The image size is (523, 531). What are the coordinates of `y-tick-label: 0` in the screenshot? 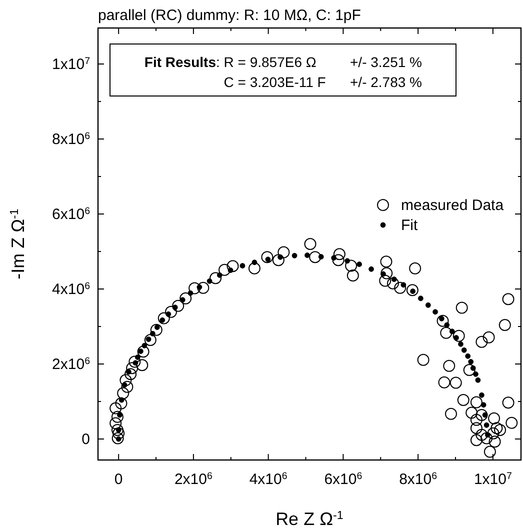 It's located at (86, 439).